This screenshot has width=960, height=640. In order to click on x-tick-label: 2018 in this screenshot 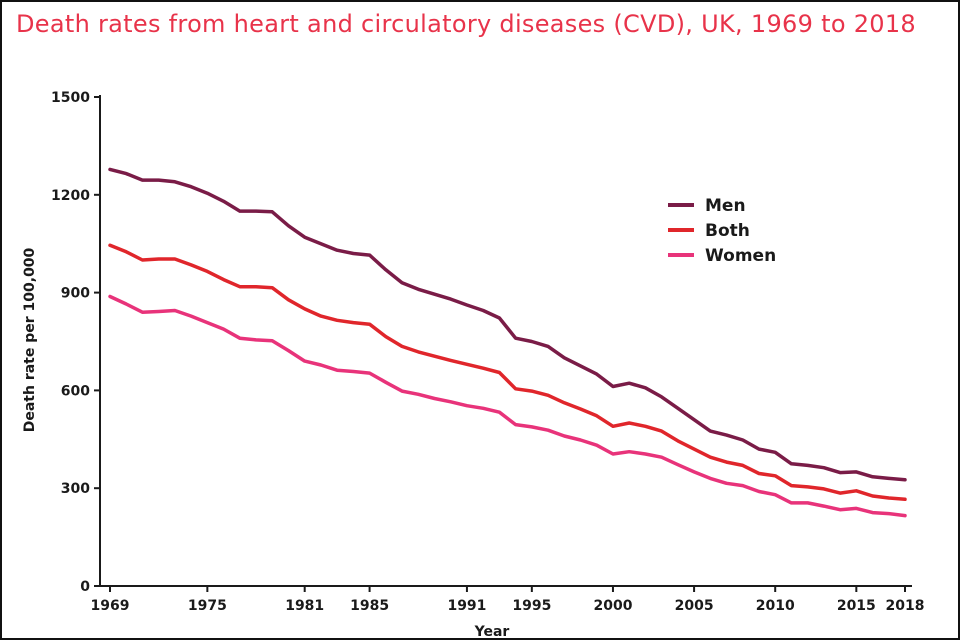, I will do `click(905, 606)`.